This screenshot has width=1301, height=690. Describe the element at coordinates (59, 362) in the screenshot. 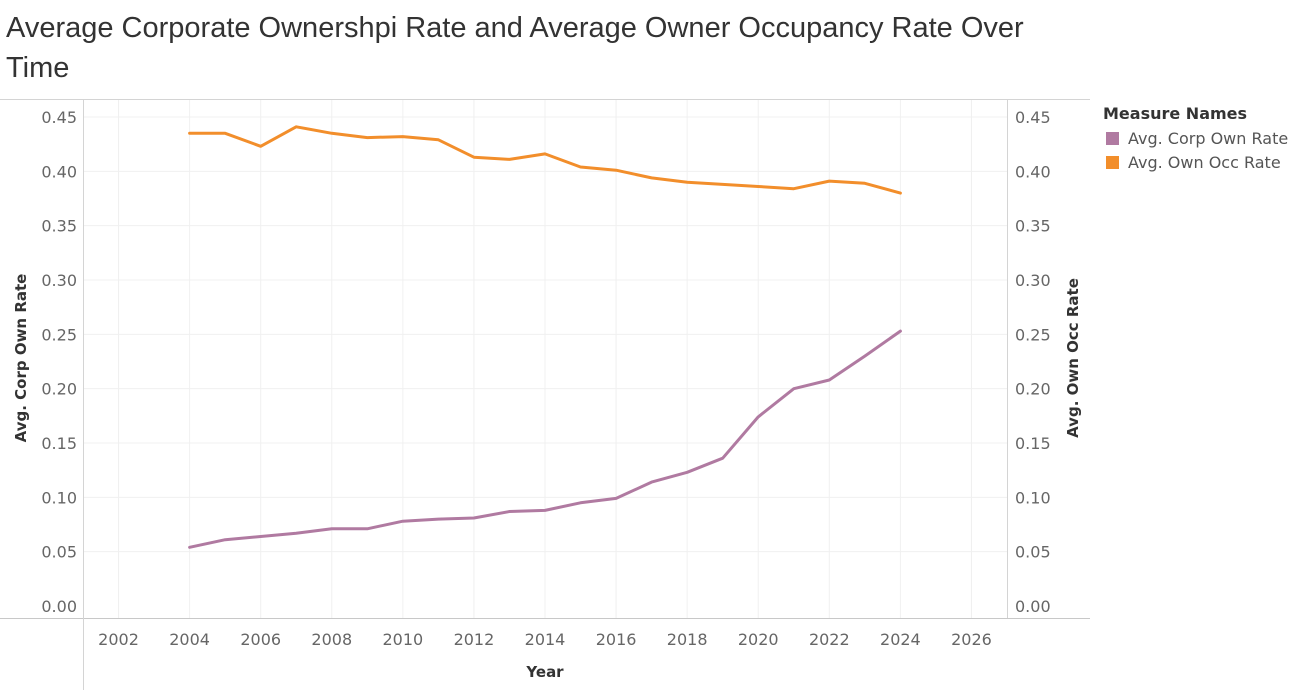

I see `left-axis-ticks: 0.00 0.05 0.10 0.15 0.20 0.25 0.30 0.35 0.40 0.45` at that location.